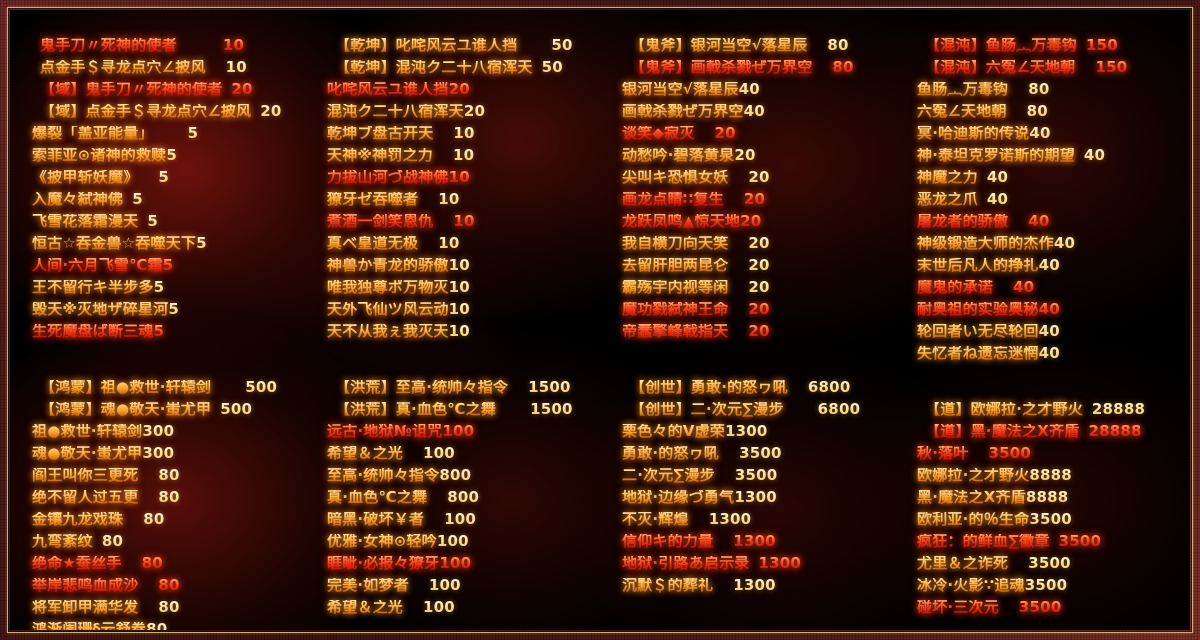 This screenshot has height=640, width=1200. Describe the element at coordinates (758, 501) in the screenshot. I see `item-row: 地狱·边缘づ勇气 1300` at that location.